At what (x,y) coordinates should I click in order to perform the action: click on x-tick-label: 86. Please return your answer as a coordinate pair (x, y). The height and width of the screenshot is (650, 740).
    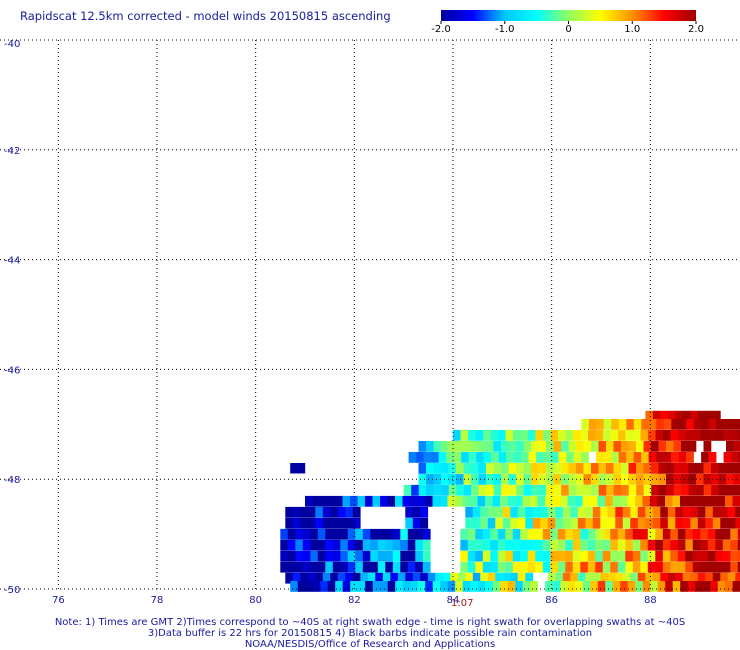
    Looking at the image, I should click on (551, 600).